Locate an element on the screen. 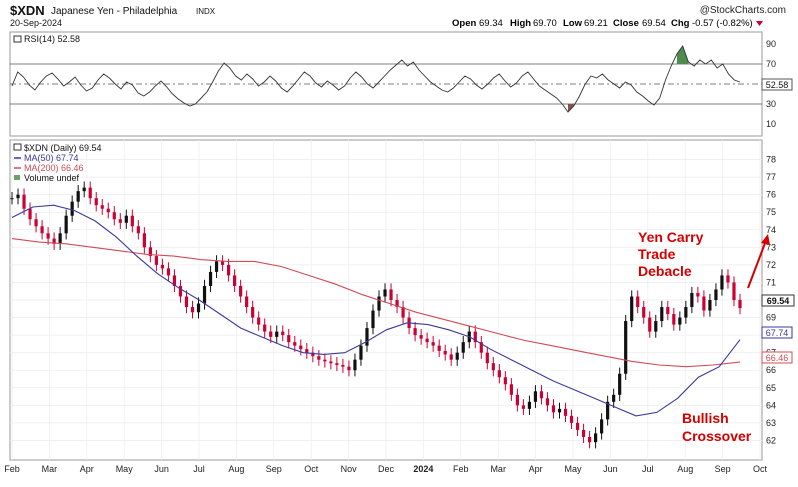  x-tick-label: Feb is located at coordinates (12, 469).